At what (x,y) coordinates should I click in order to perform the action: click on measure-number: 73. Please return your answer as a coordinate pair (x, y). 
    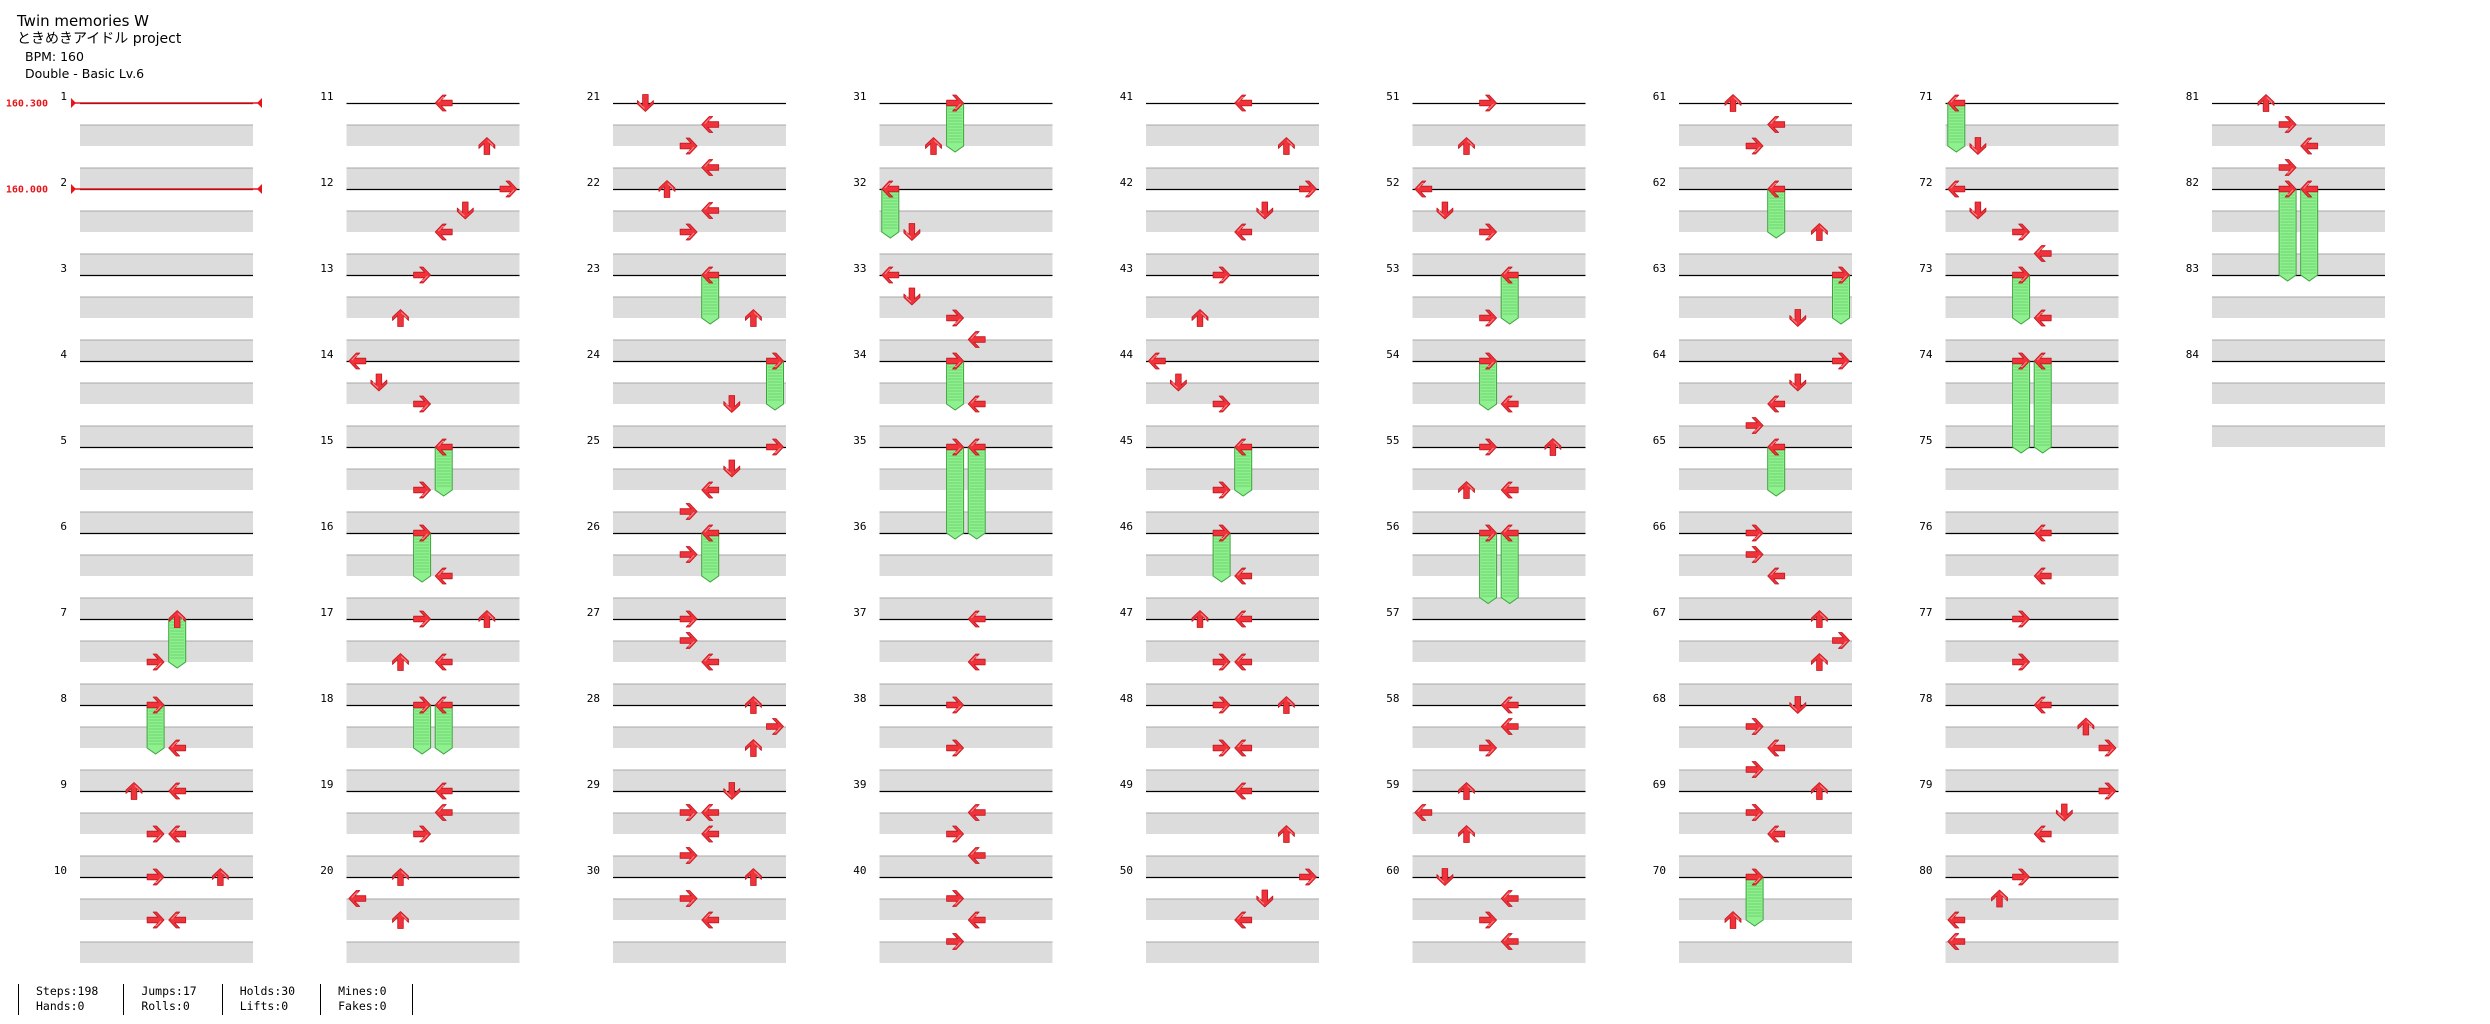
    Looking at the image, I should click on (1925, 268).